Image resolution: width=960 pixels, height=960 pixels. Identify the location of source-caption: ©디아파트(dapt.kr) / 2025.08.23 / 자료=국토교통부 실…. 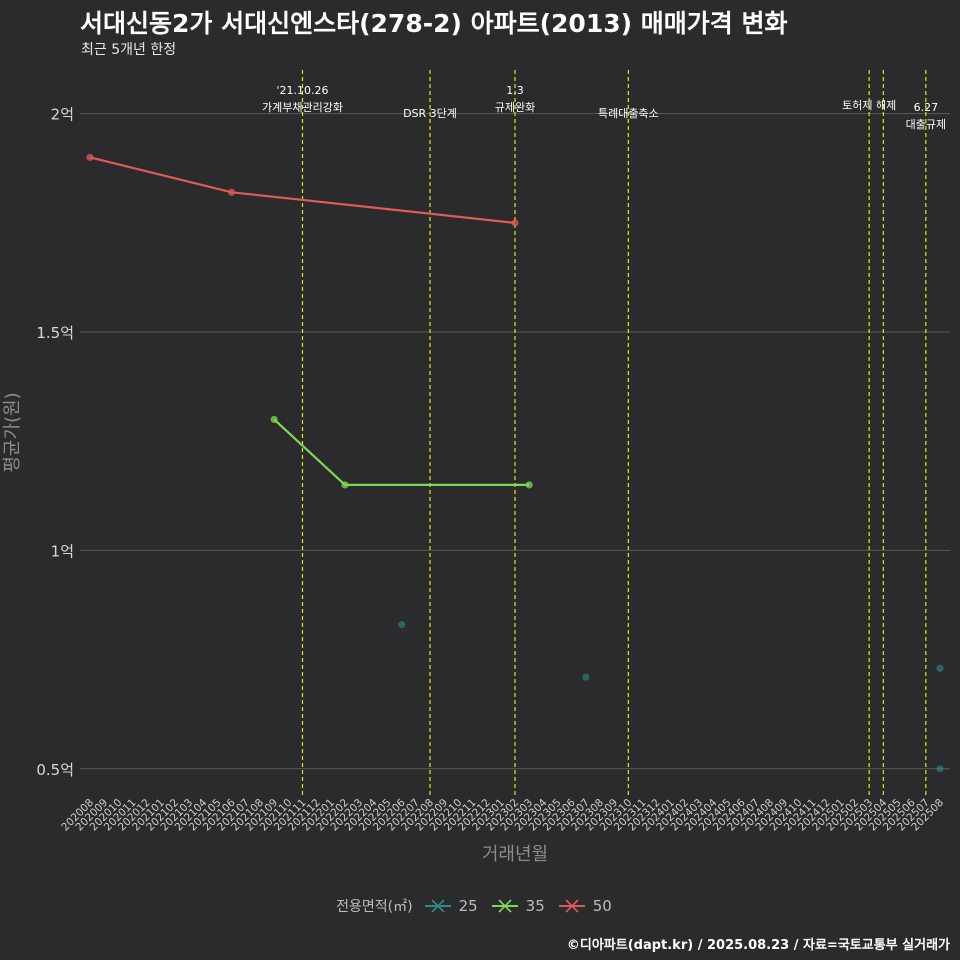
(758, 945).